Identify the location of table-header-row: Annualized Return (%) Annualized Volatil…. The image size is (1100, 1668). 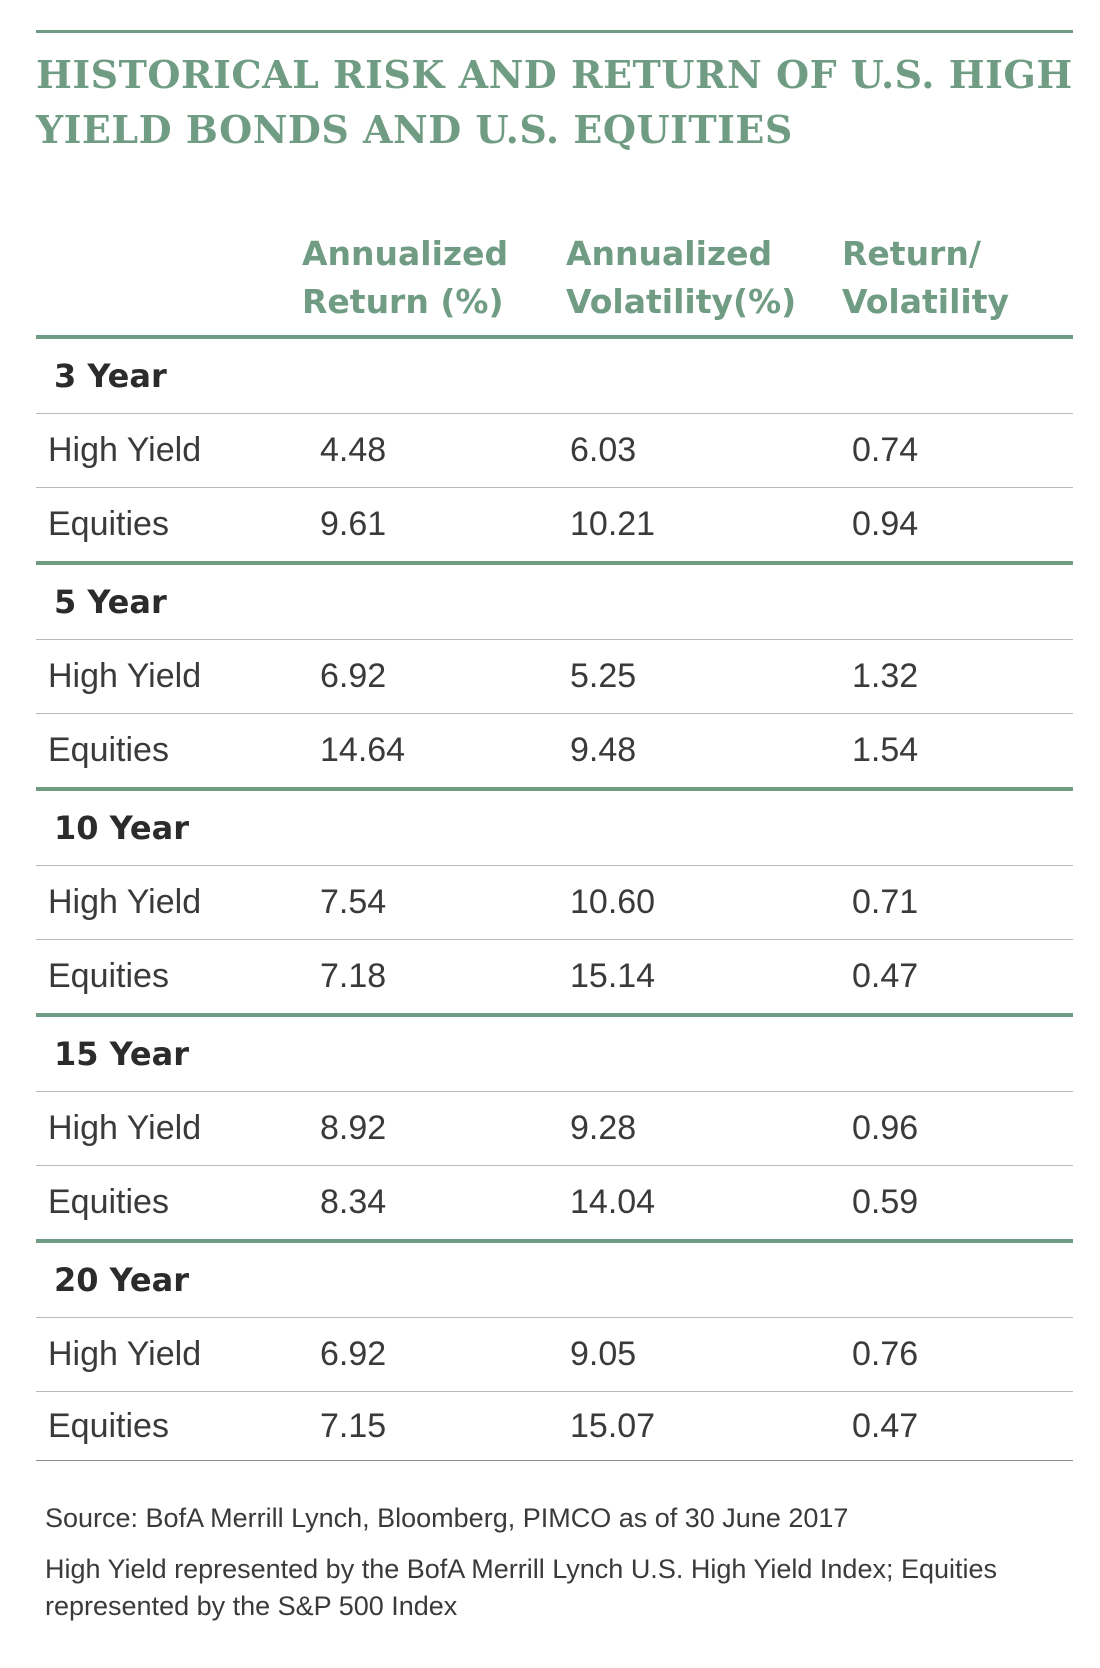
(554, 265).